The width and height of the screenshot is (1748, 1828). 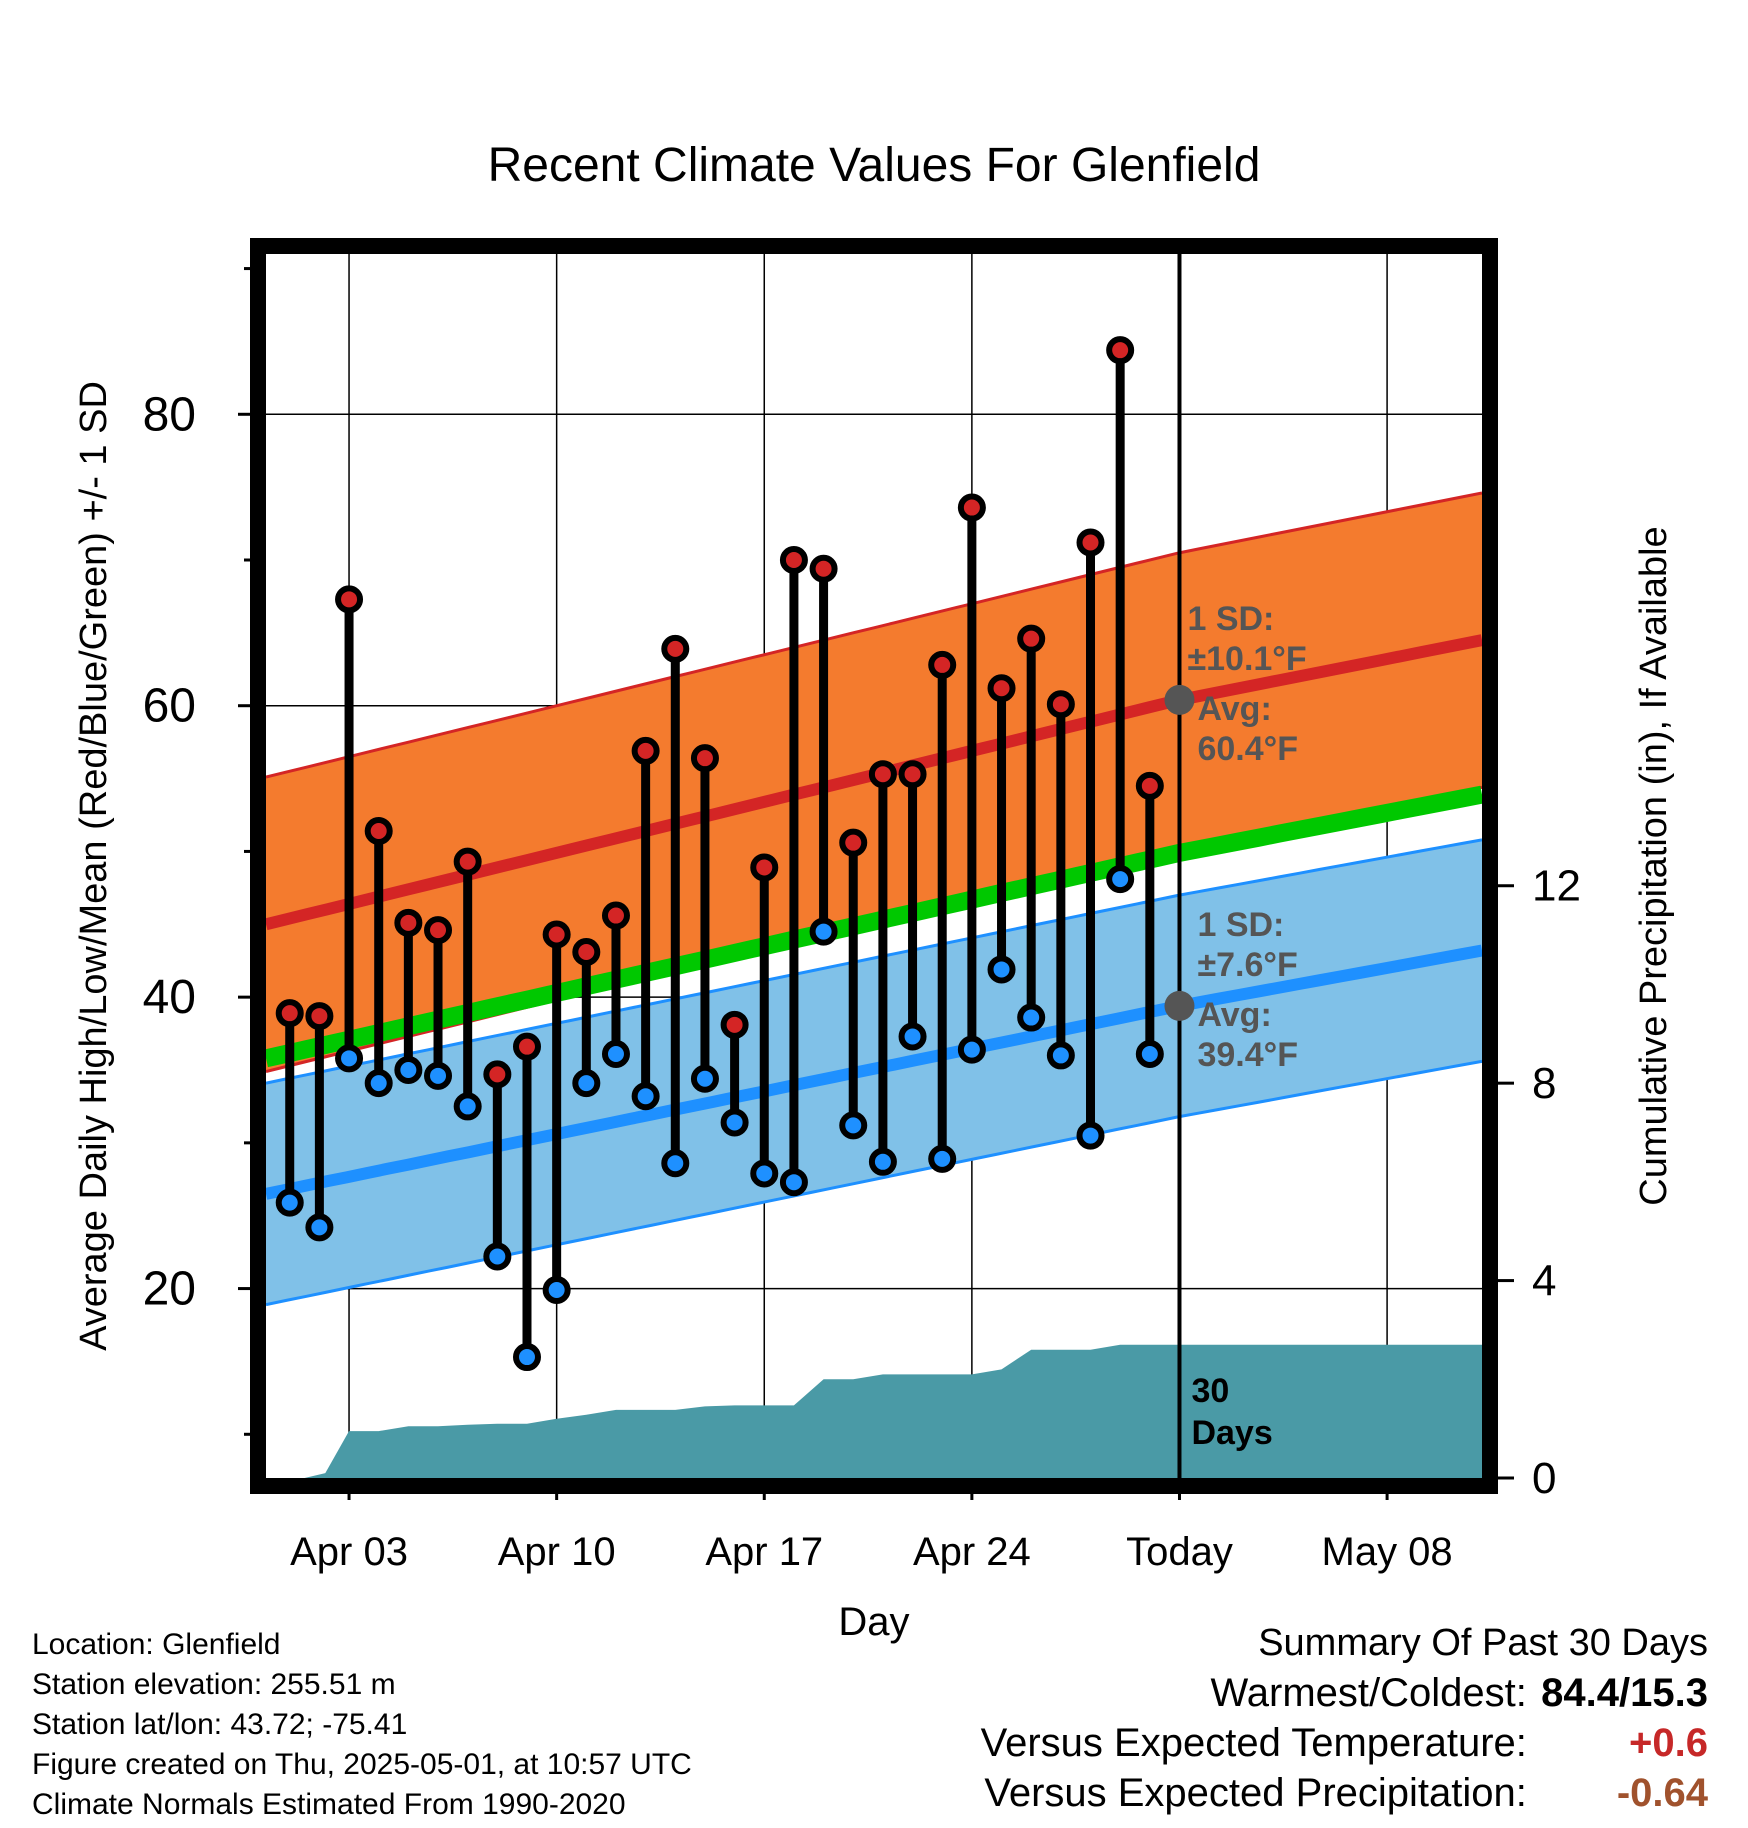 I want to click on summary-heading: Summary Of Past 30 Days, so click(x=1483, y=1643).